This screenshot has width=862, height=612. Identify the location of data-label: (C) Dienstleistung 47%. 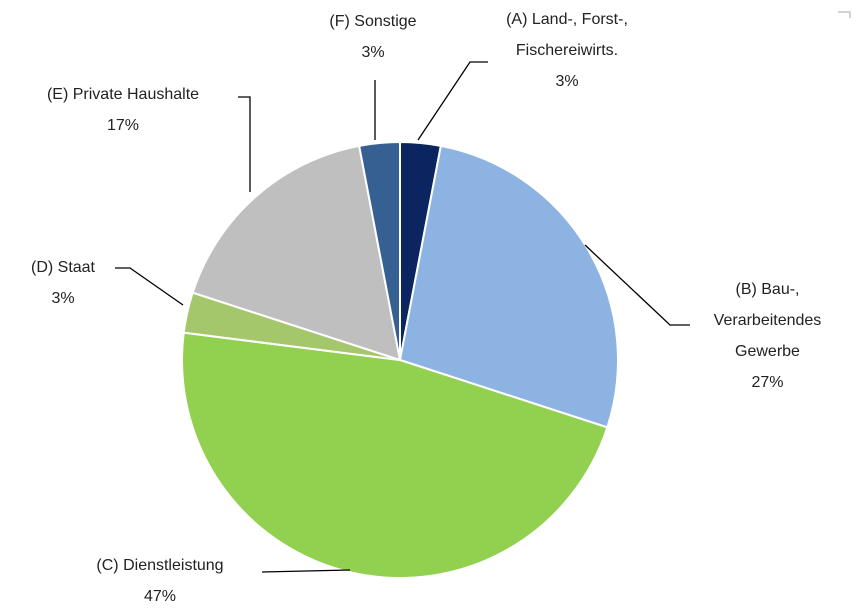
(160, 581).